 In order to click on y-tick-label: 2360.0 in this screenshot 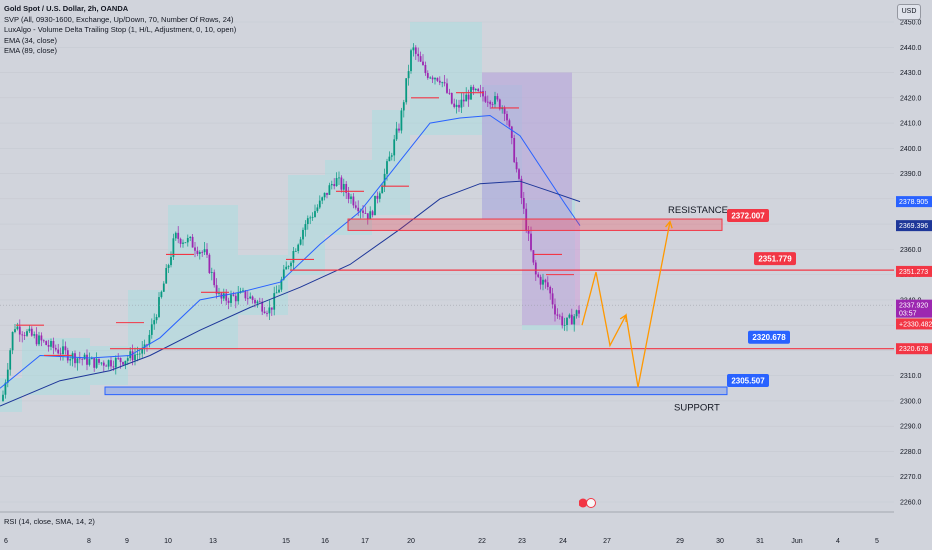, I will do `click(911, 250)`.